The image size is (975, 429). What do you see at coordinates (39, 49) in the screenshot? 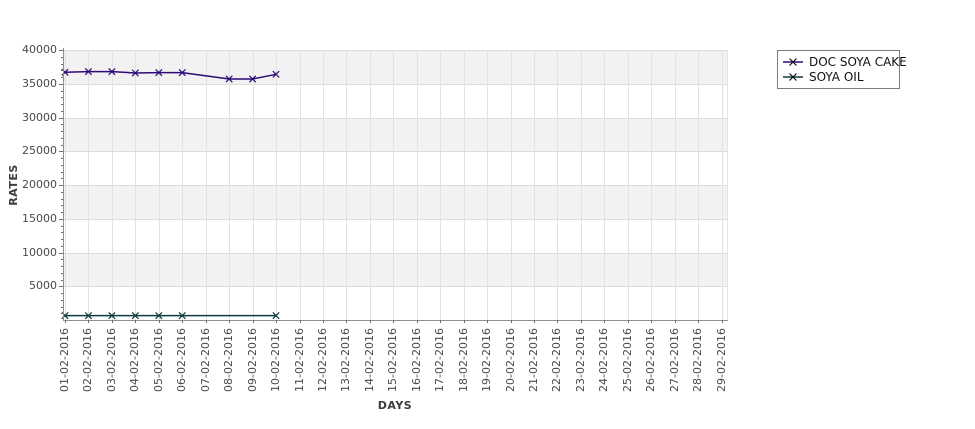
I see `y-tick-label: 40000` at bounding box center [39, 49].